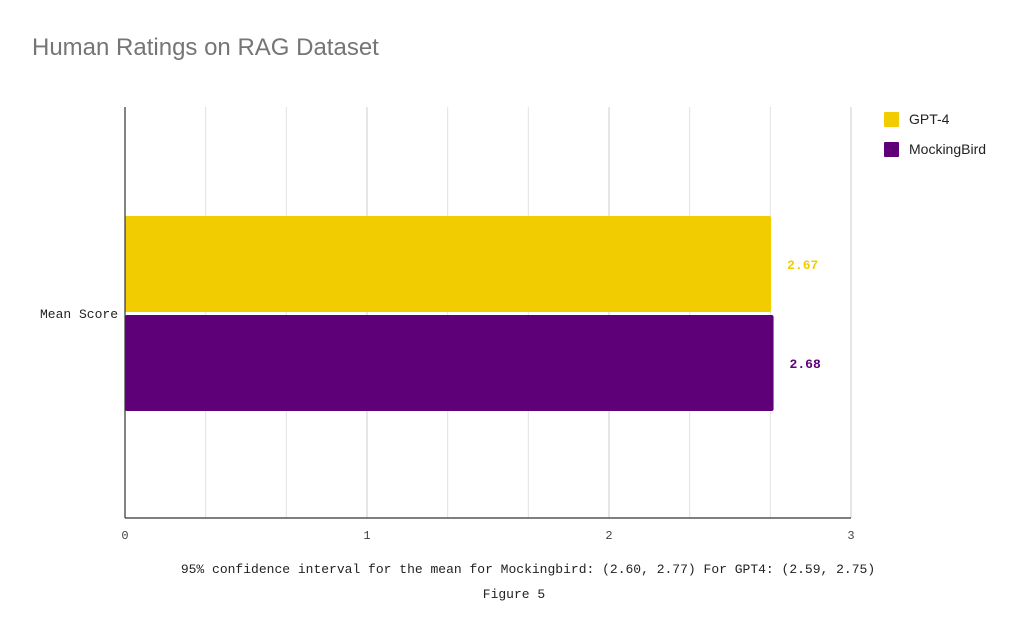 This screenshot has height=619, width=1024. Describe the element at coordinates (449, 363) in the screenshot. I see `bar-mockingbird` at that location.